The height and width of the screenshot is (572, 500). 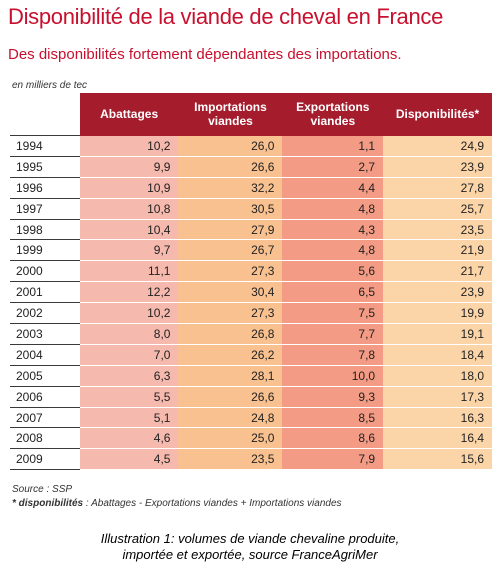 I want to click on footnote-term: * disponibilités, so click(x=48, y=503).